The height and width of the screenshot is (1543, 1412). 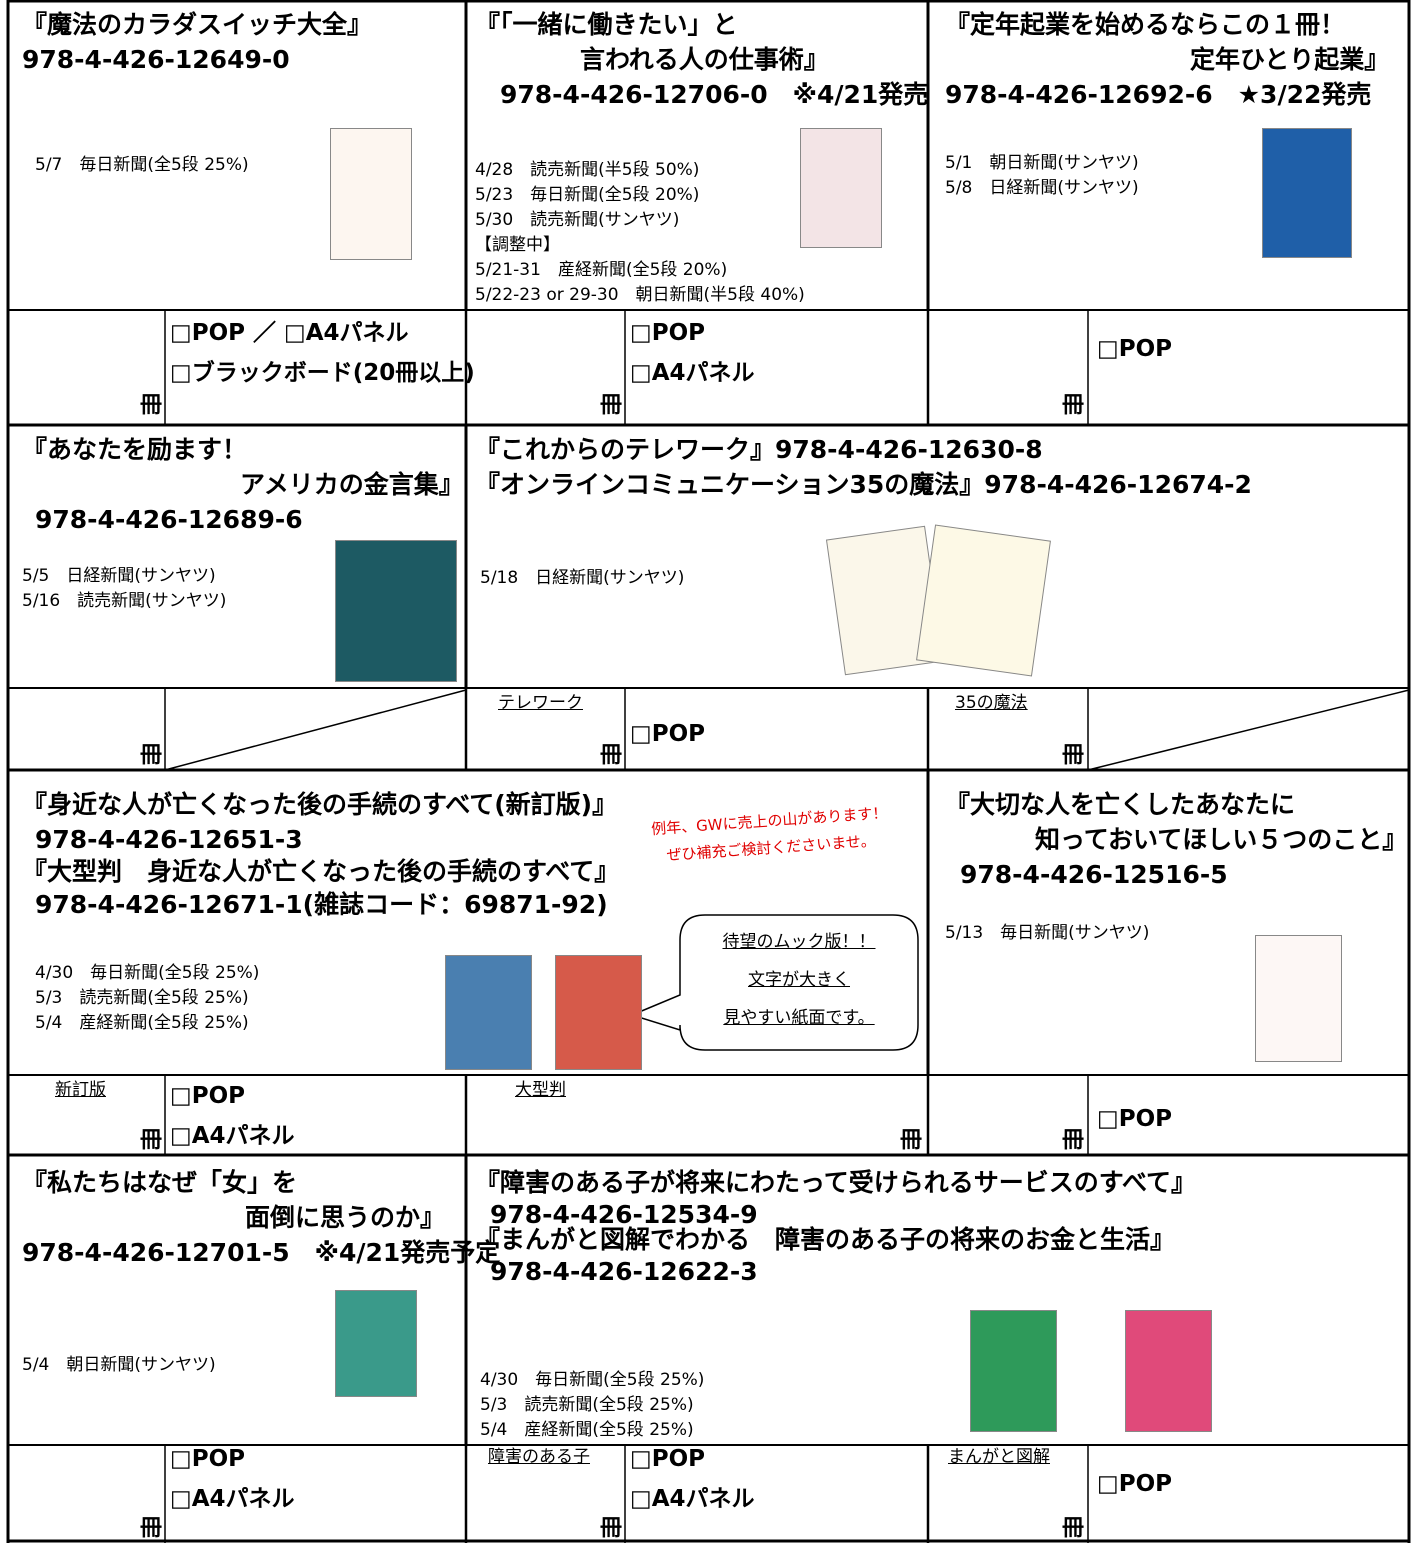 What do you see at coordinates (1145, 24) in the screenshot?
I see `book-title: 『定年起業を始めるならこの１冊！` at bounding box center [1145, 24].